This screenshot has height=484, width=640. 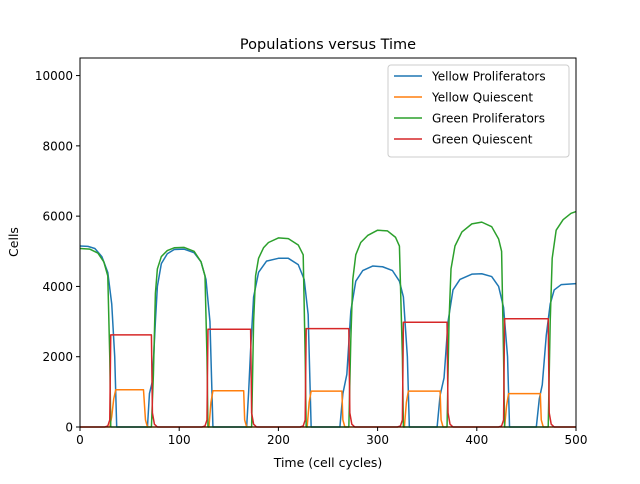 I want to click on legend-label: Green Proliferators, so click(x=488, y=119).